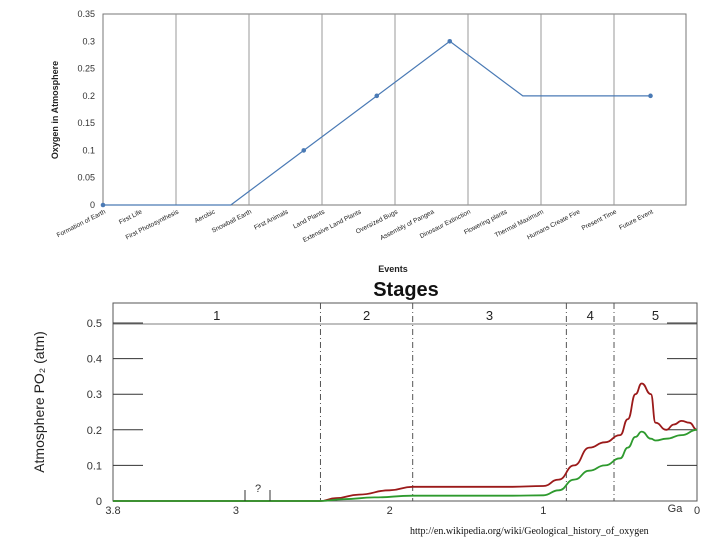 This screenshot has width=720, height=540. What do you see at coordinates (86, 123) in the screenshot?
I see `chart1-y-tick-label: 0.15` at bounding box center [86, 123].